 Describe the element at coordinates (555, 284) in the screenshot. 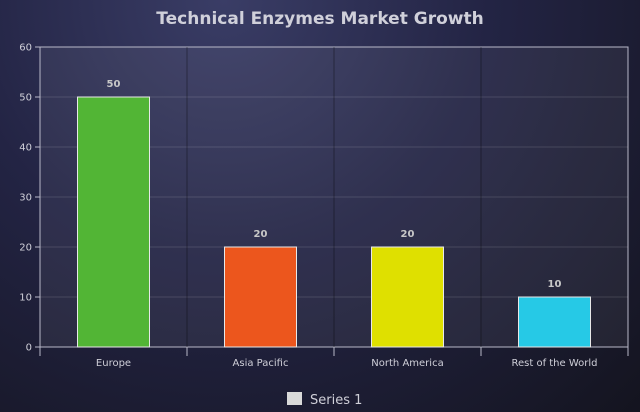

I see `data-label: 10` at that location.